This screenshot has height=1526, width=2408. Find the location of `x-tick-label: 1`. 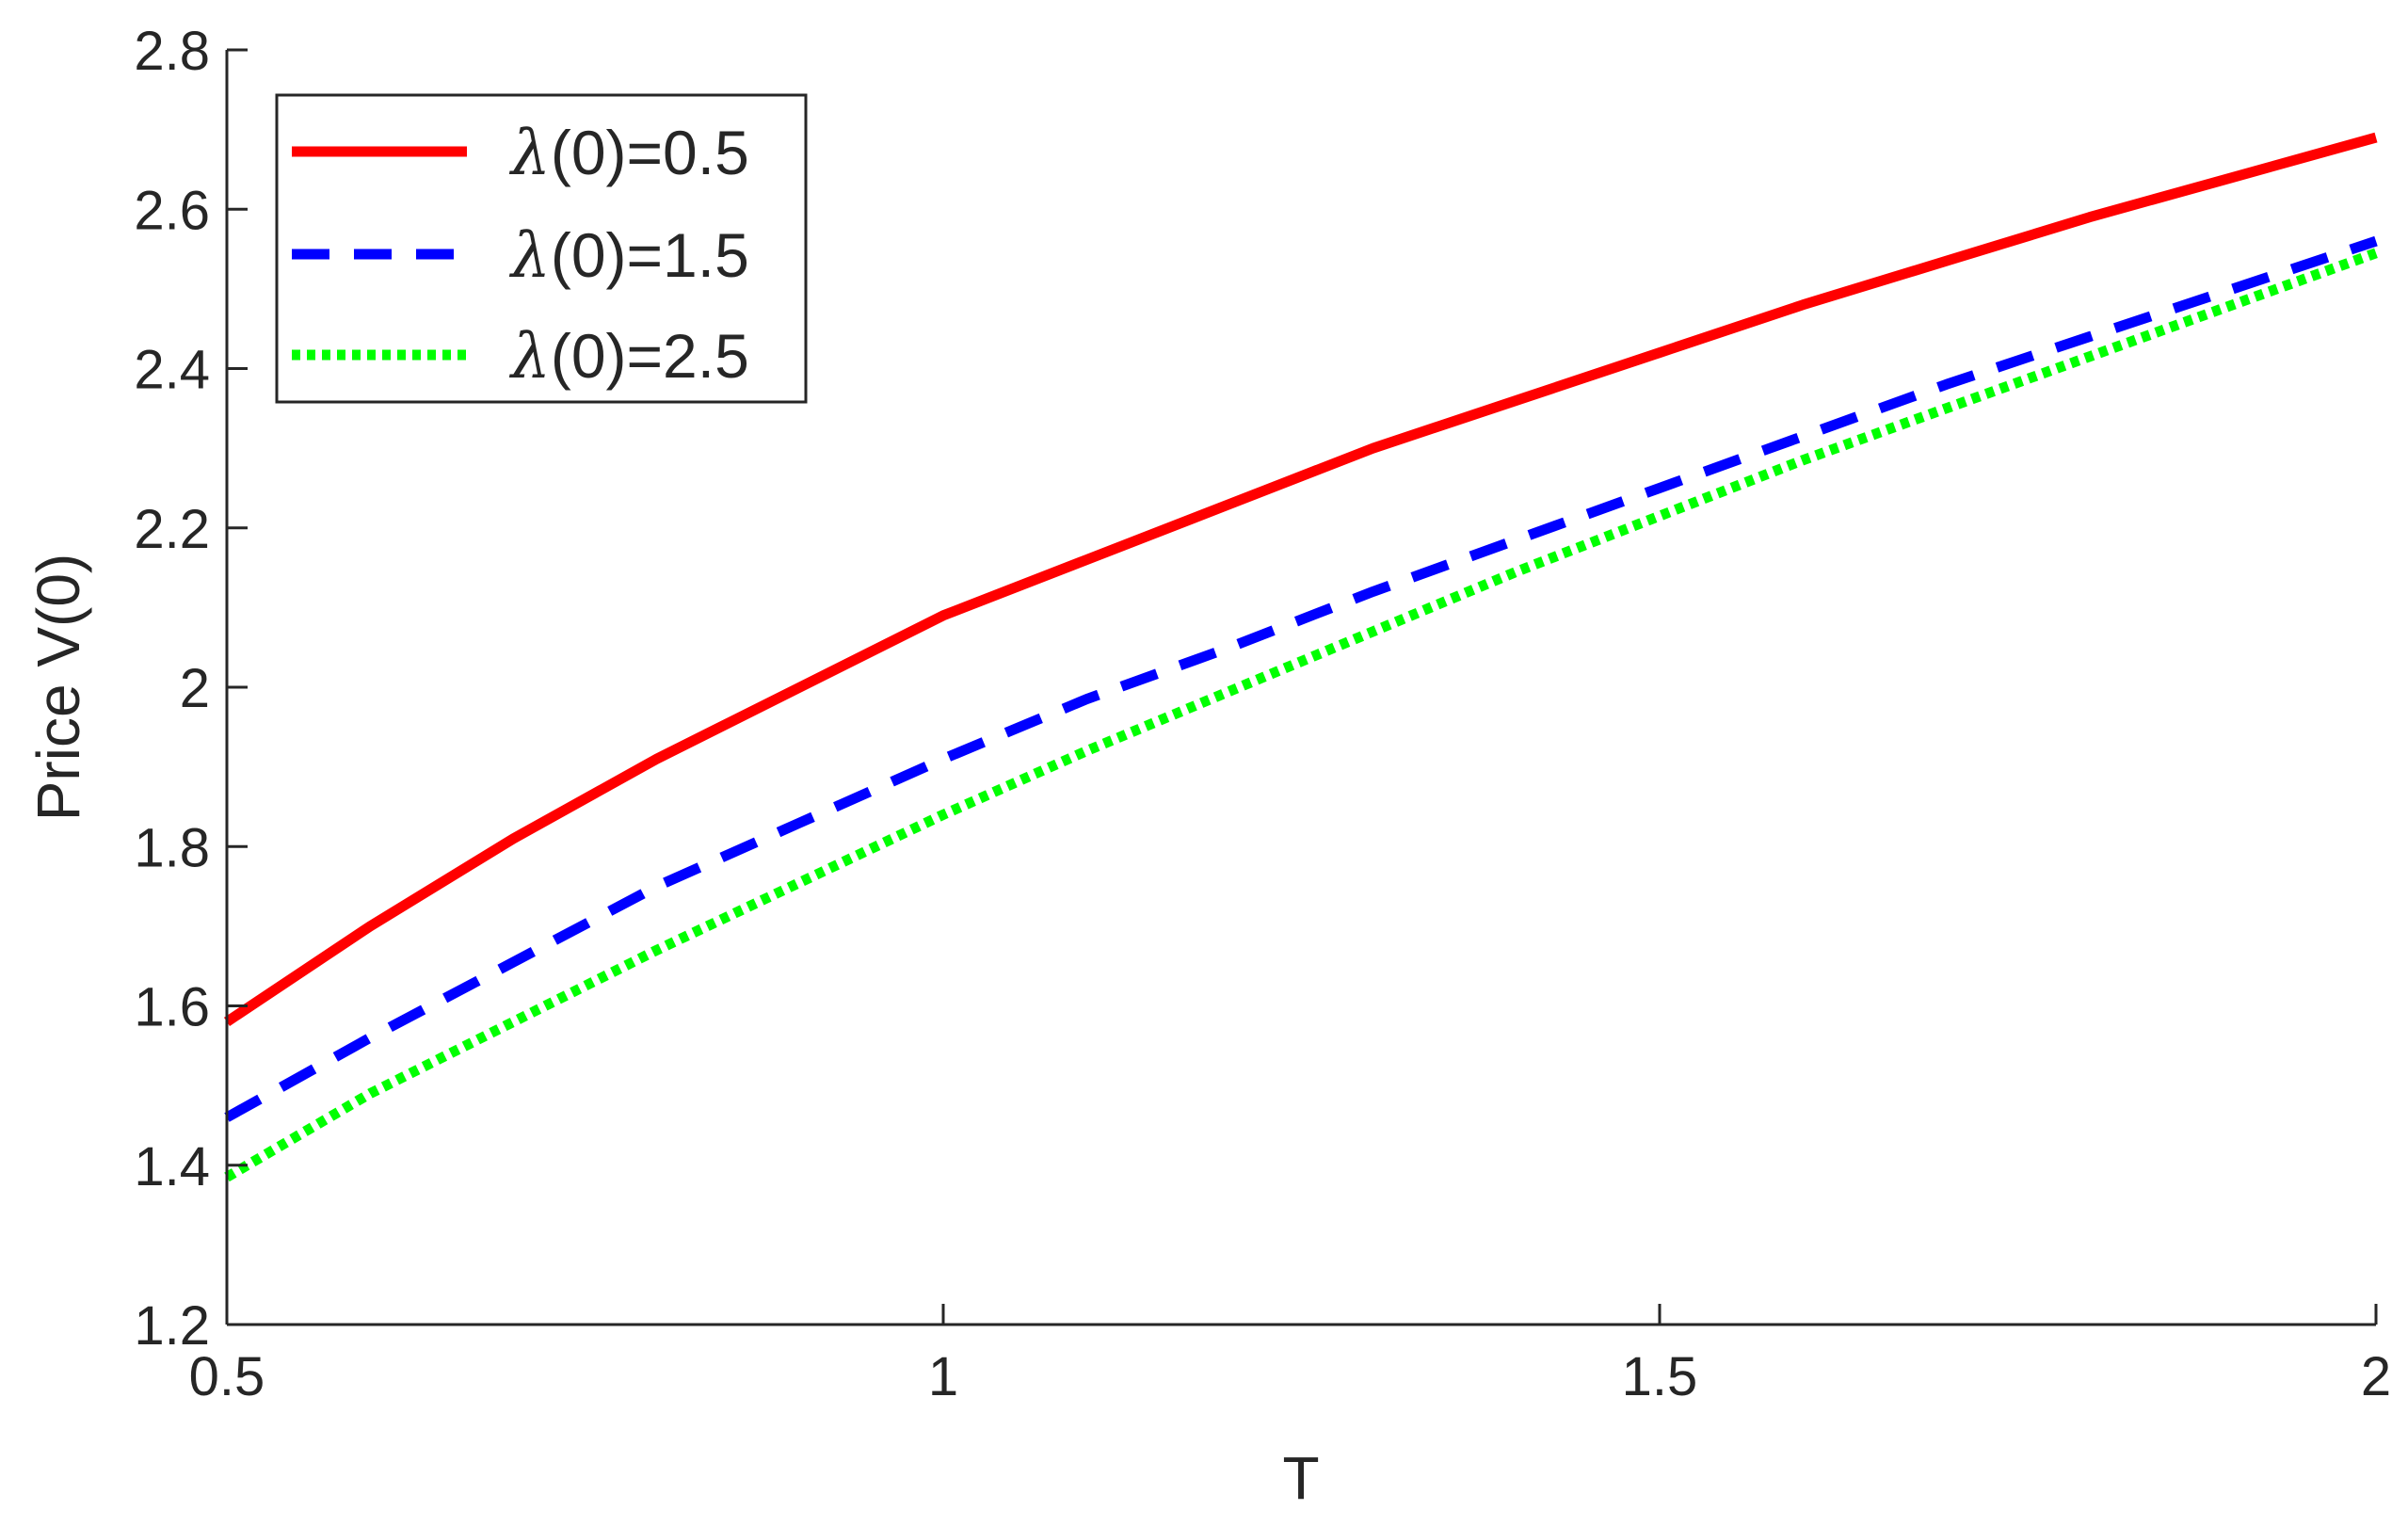

x-tick-label: 1 is located at coordinates (943, 1376).